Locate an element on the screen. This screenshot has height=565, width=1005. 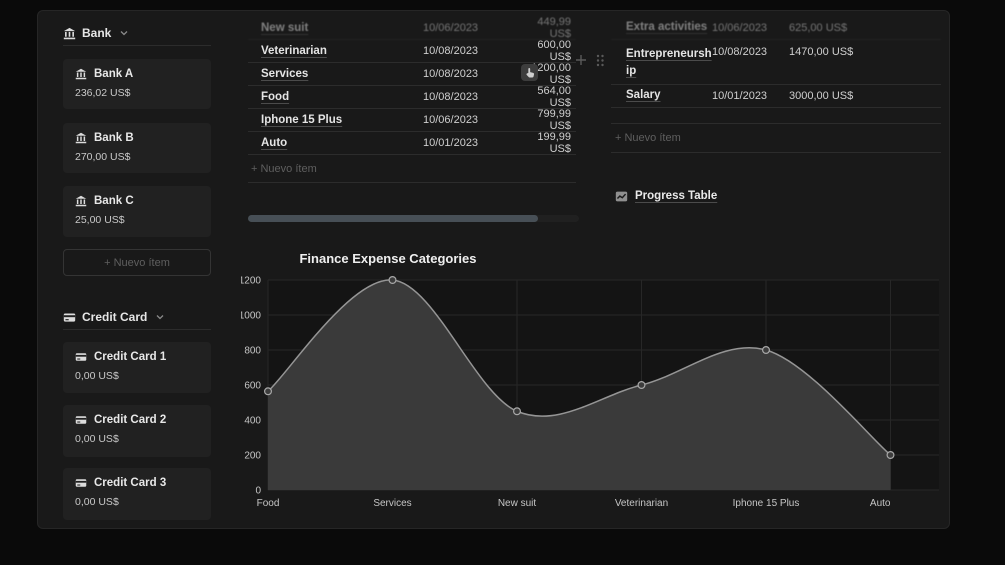
x-axis-tick-label: New suit is located at coordinates (517, 503).